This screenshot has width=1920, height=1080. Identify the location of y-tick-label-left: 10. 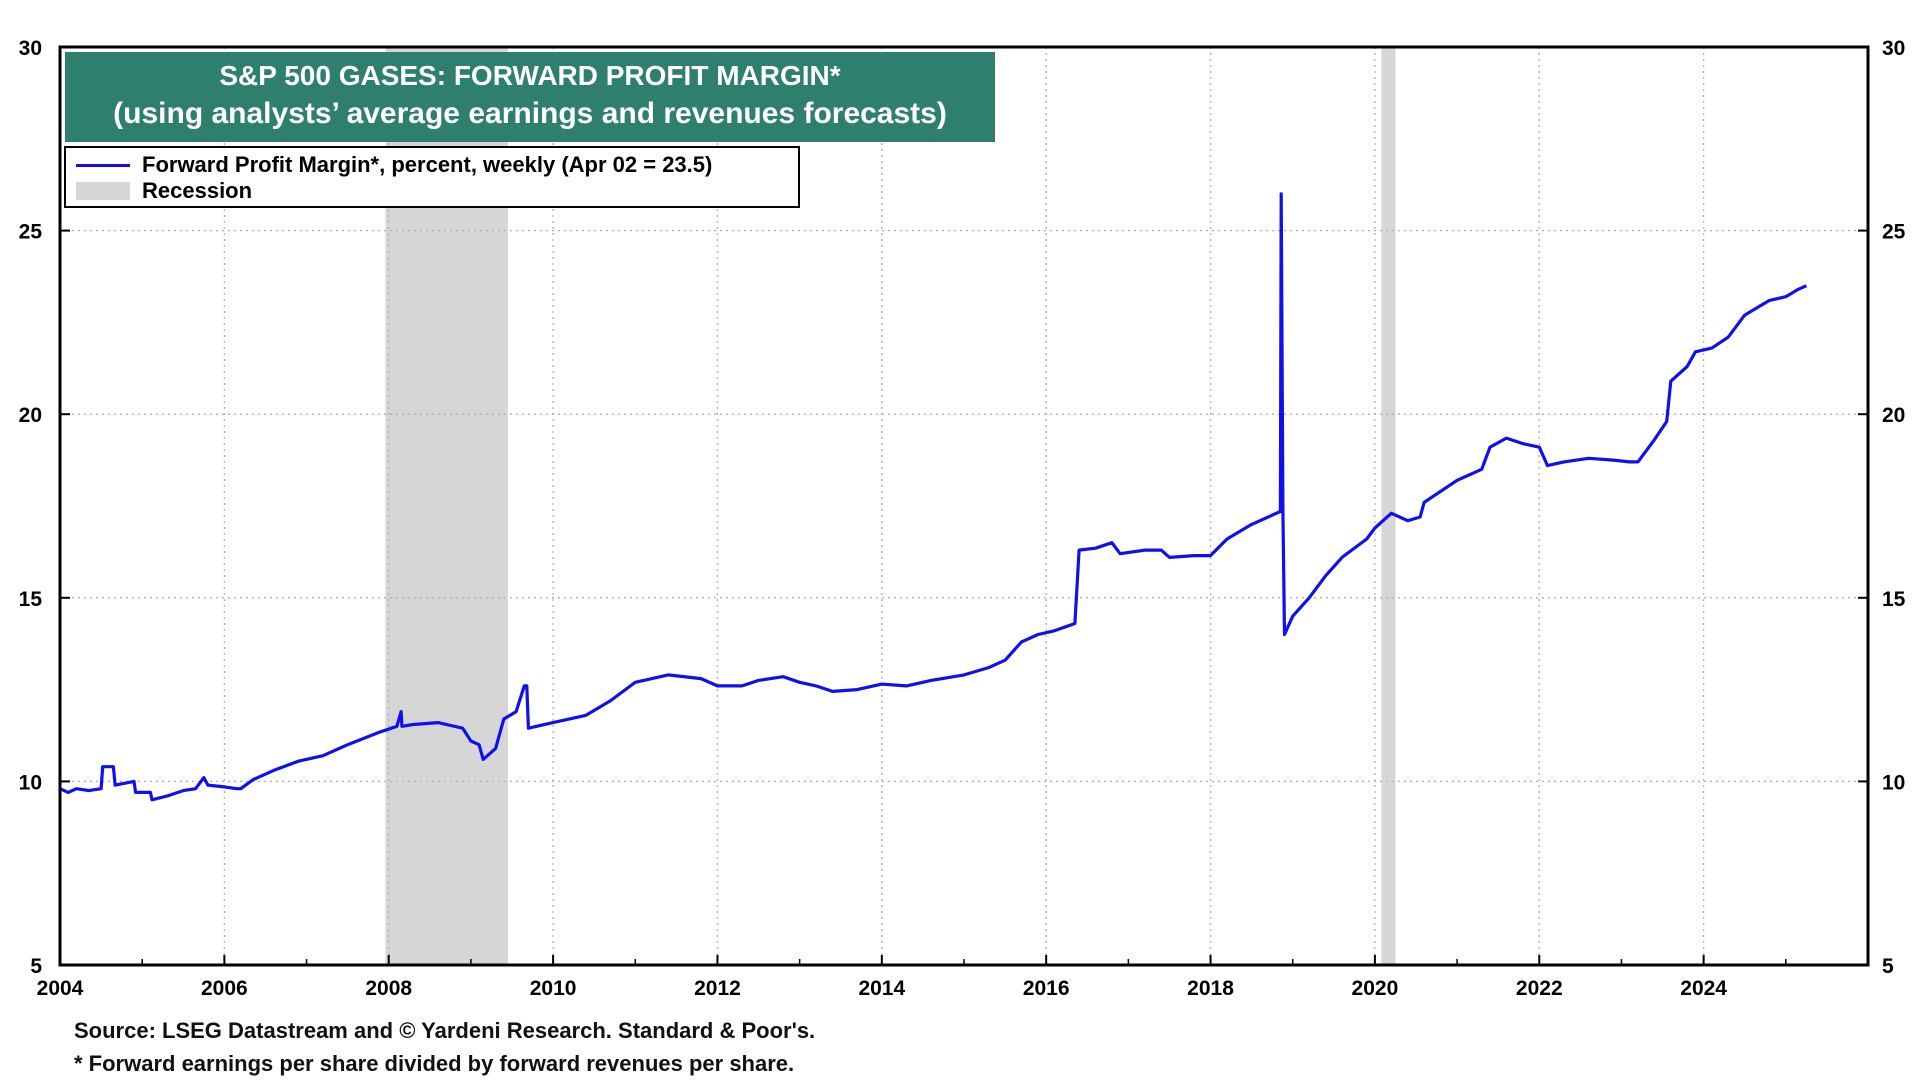
(30, 782).